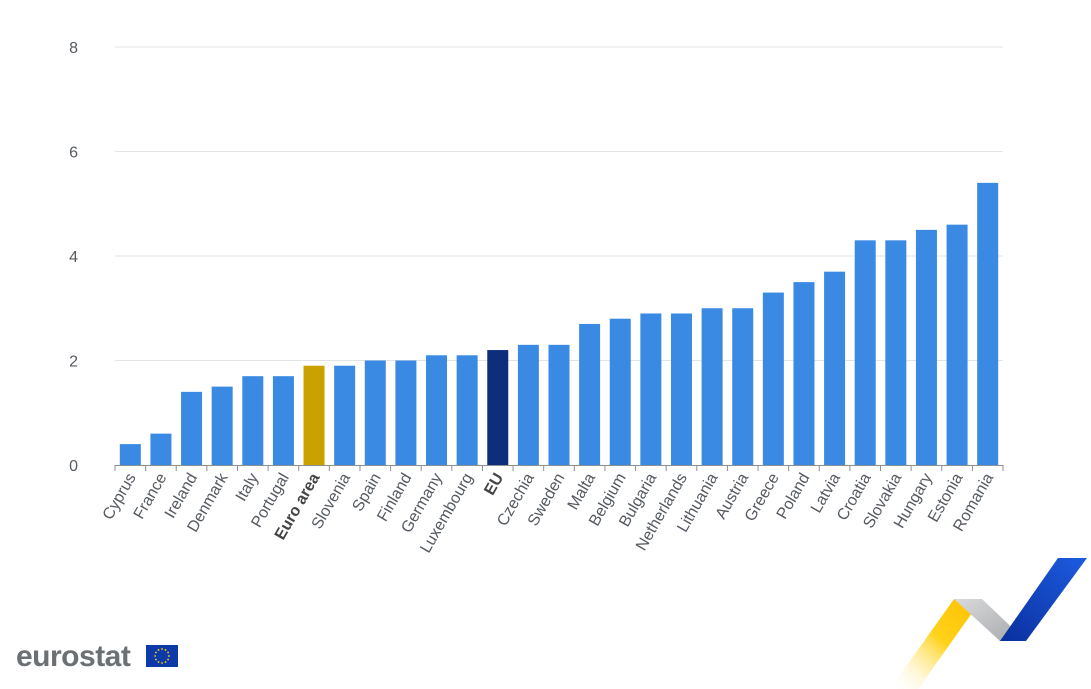 Image resolution: width=1091 pixels, height=689 pixels. What do you see at coordinates (247, 488) in the screenshot?
I see `x-category-label: Italy` at bounding box center [247, 488].